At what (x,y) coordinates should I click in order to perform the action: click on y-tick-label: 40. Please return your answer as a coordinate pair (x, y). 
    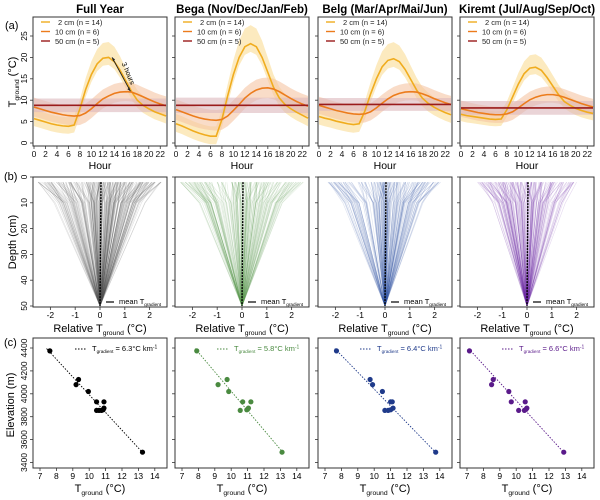
    Looking at the image, I should click on (24, 280).